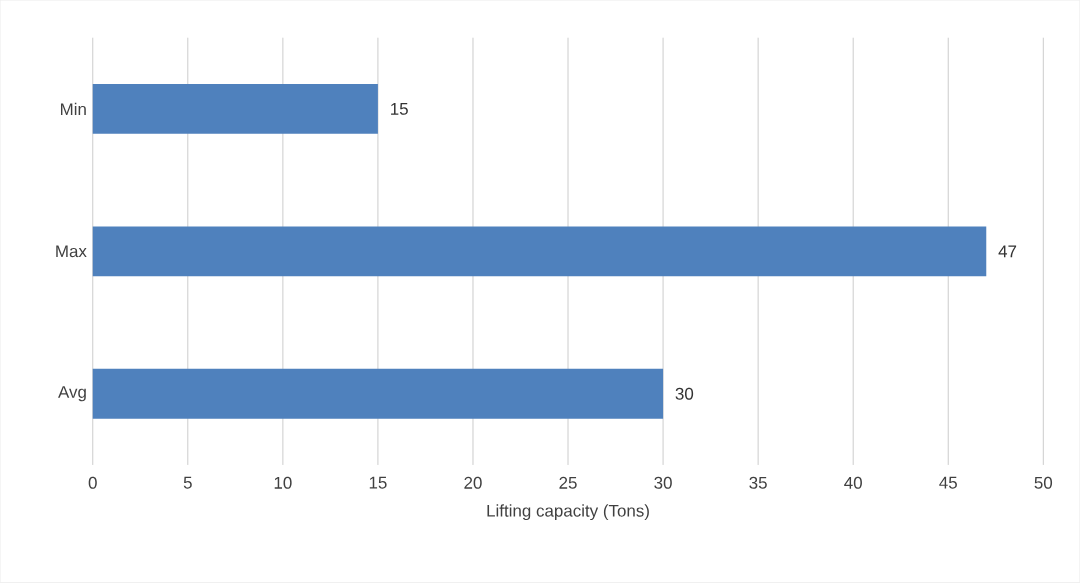 This screenshot has height=583, width=1080. Describe the element at coordinates (758, 482) in the screenshot. I see `x-tick-label: 35` at that location.